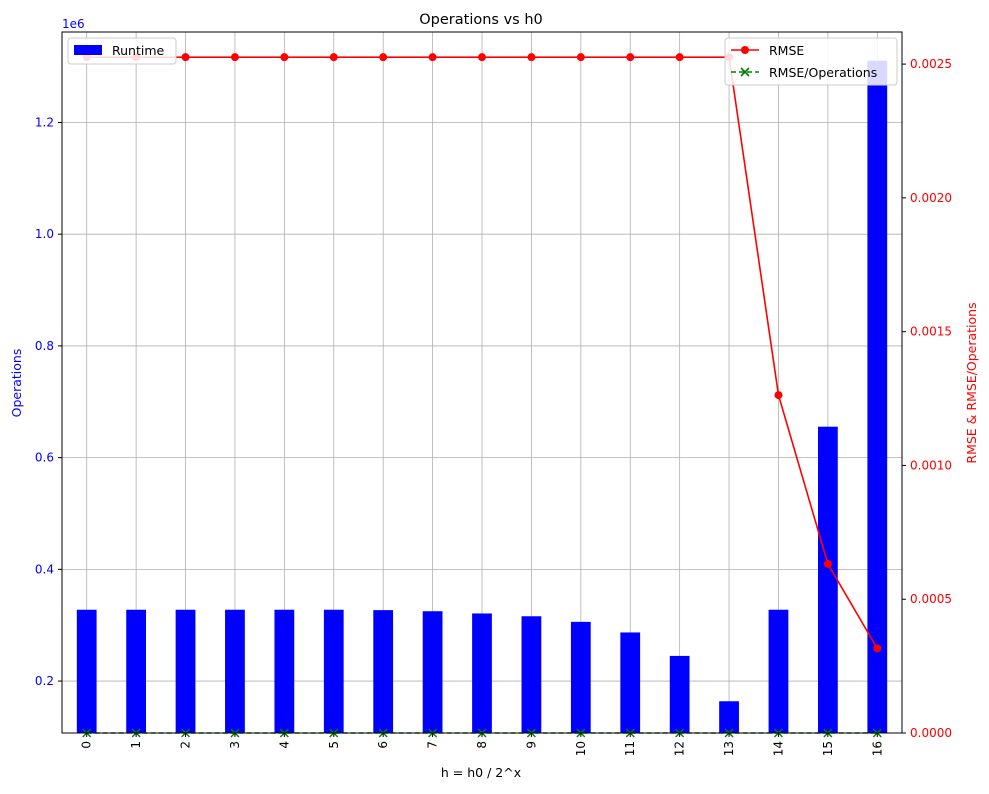 This screenshot has height=794, width=989. What do you see at coordinates (931, 733) in the screenshot?
I see `y-right-tick-label: 0.0000` at bounding box center [931, 733].